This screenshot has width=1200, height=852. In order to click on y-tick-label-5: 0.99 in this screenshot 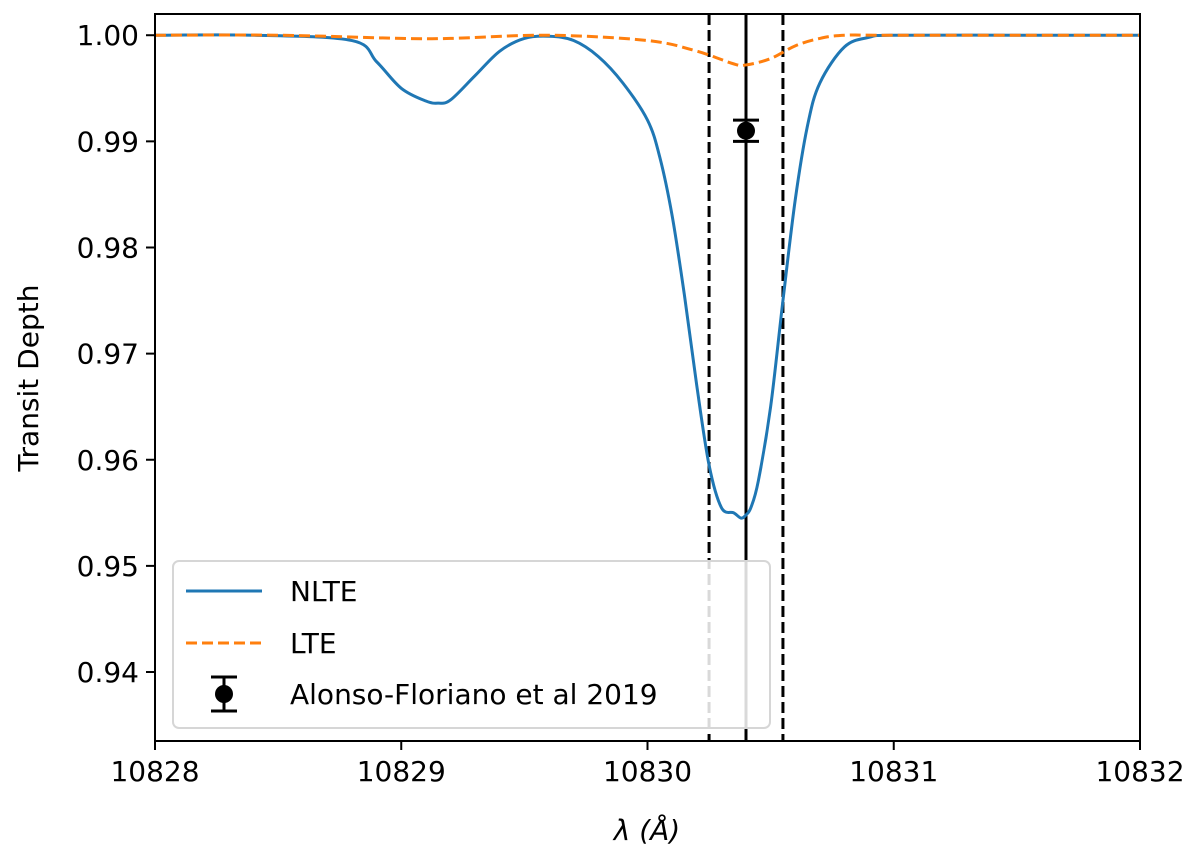, I will do `click(108, 141)`.